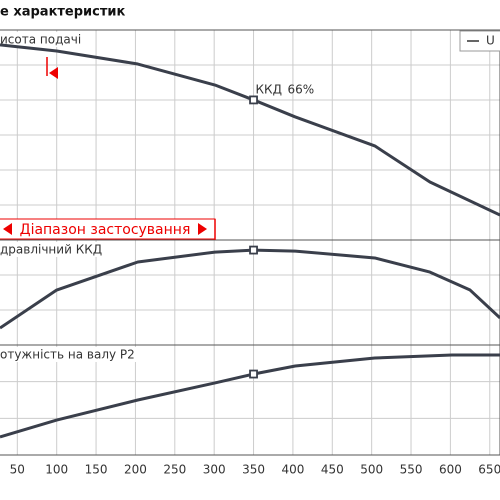 The width and height of the screenshot is (500, 500). What do you see at coordinates (67, 355) in the screenshot?
I see `panel-label: отужність на валу P2` at bounding box center [67, 355].